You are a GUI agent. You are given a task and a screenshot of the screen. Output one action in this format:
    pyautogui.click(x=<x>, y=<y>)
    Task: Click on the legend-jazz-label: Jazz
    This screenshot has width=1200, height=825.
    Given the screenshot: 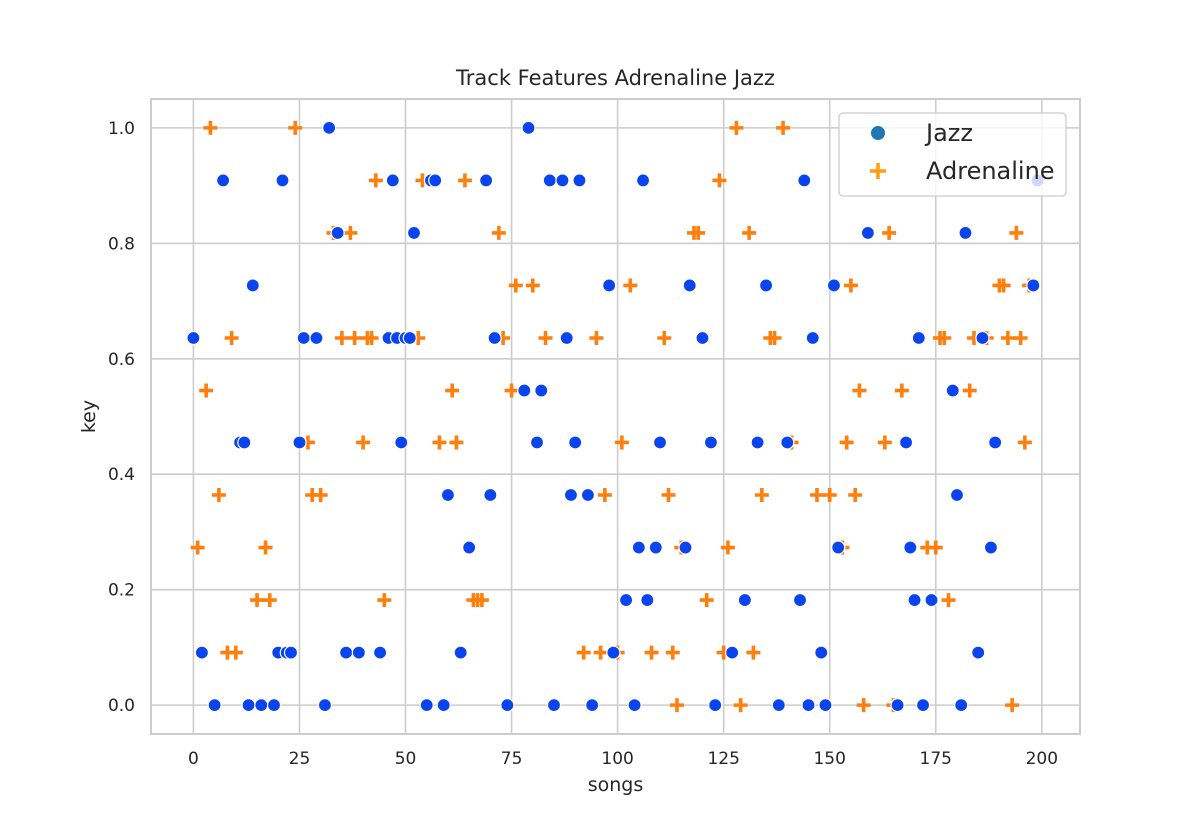 What is the action you would take?
    pyautogui.click(x=948, y=133)
    